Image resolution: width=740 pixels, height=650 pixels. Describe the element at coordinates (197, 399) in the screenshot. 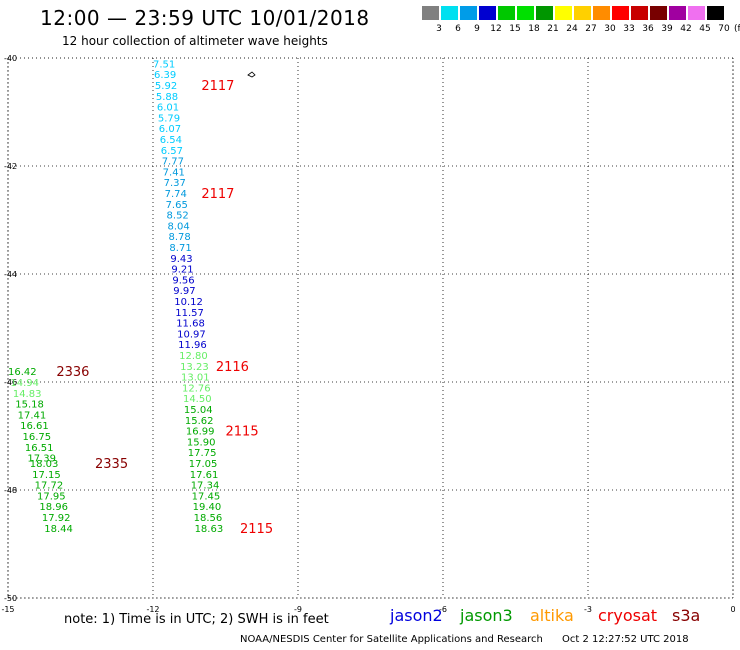

I see `wave-height-value: 14.50` at that location.